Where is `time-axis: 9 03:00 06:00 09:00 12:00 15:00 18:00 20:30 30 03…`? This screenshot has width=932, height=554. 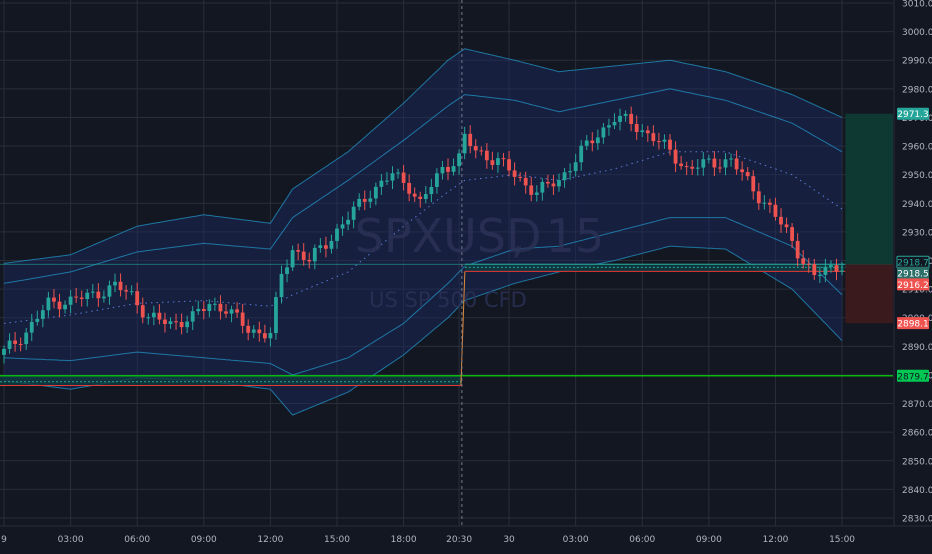 time-axis: 9 03:00 06:00 09:00 12:00 15:00 18:00 20:30 30 03… is located at coordinates (466, 537).